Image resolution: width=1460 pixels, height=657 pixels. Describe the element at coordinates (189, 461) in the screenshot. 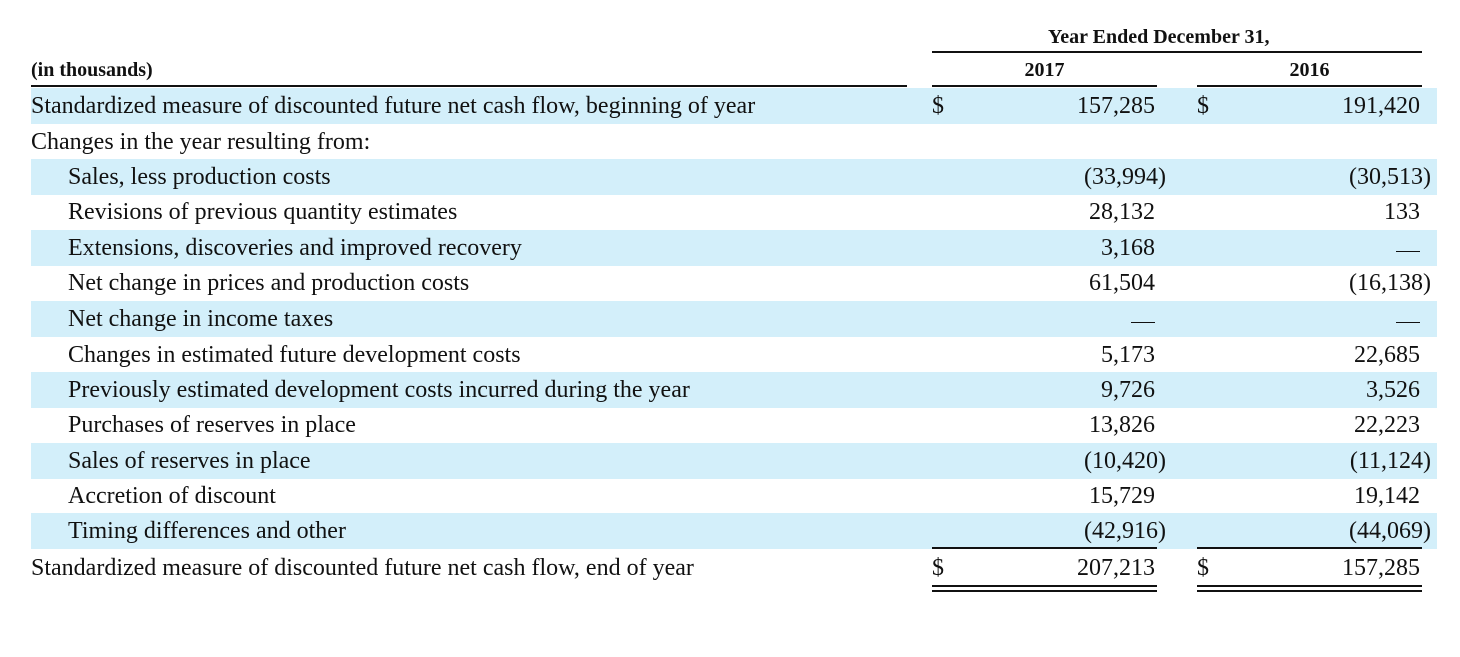

I see `row-label: Sales of reserves in place` at that location.